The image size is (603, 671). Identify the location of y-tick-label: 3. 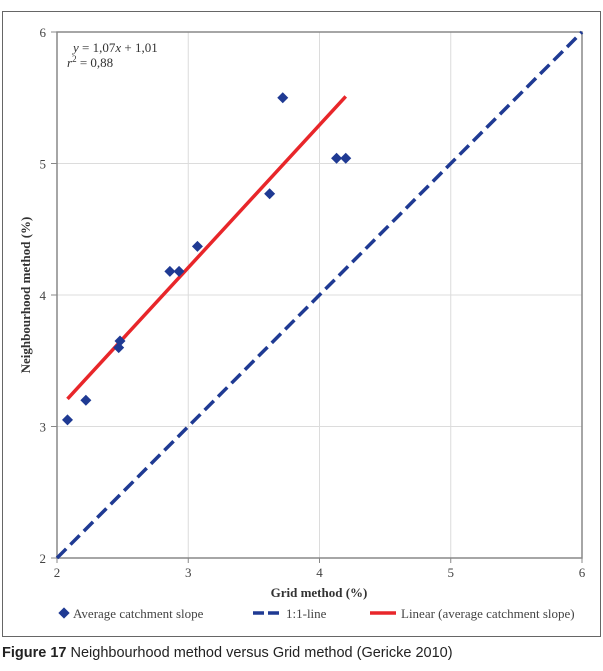
(43, 427).